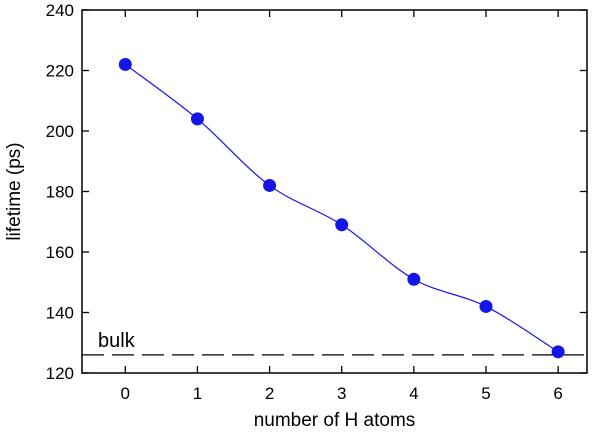  Describe the element at coordinates (60, 252) in the screenshot. I see `y-tick-label: 160` at that location.